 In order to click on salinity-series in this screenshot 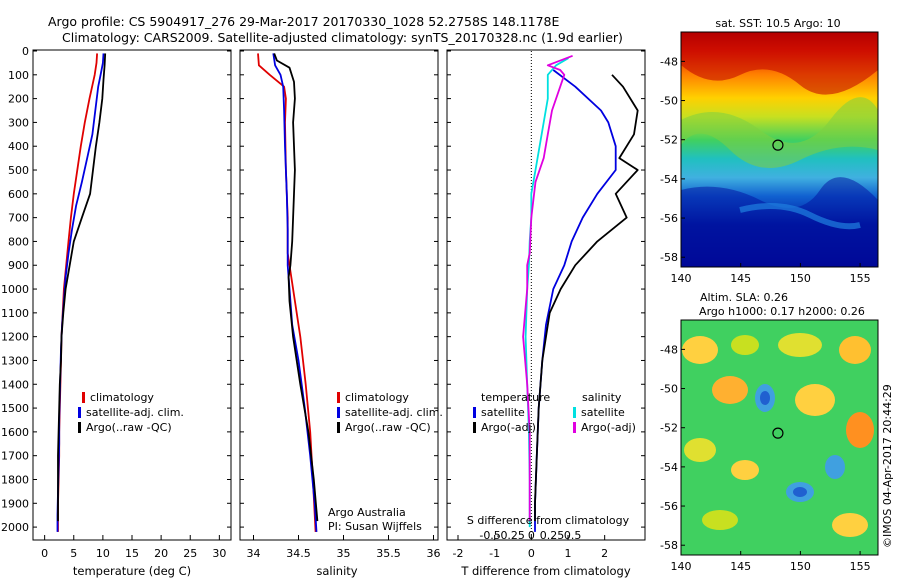, I will do `click(288, 292)`.